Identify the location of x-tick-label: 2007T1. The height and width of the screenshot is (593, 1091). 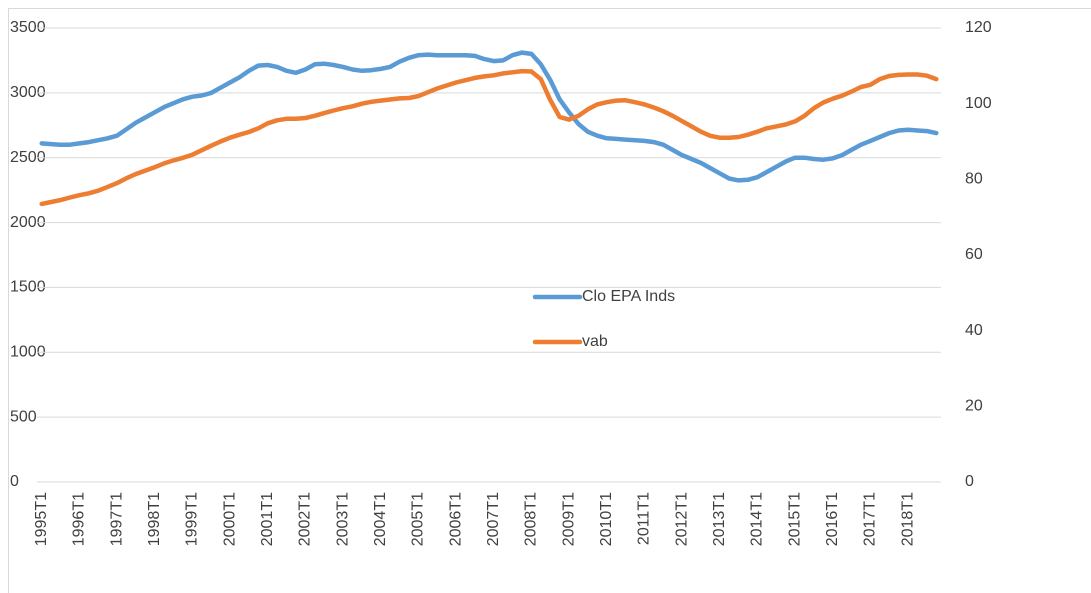
(493, 519).